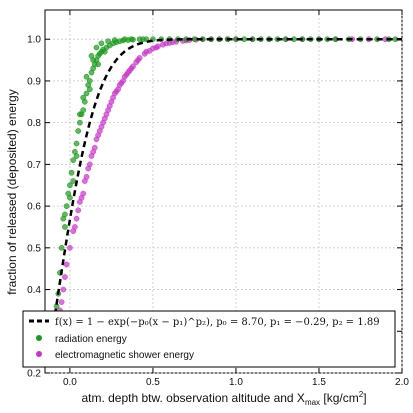  Describe the element at coordinates (319, 382) in the screenshot. I see `x-tick-label: 1.5` at that location.